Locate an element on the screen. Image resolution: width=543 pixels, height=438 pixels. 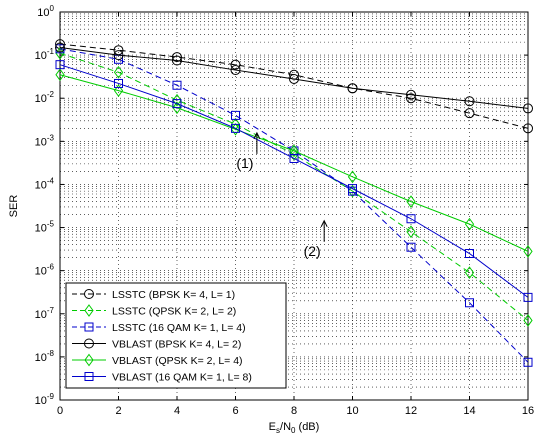
y-tick-label-exponent: -1 is located at coordinates (51, 51).